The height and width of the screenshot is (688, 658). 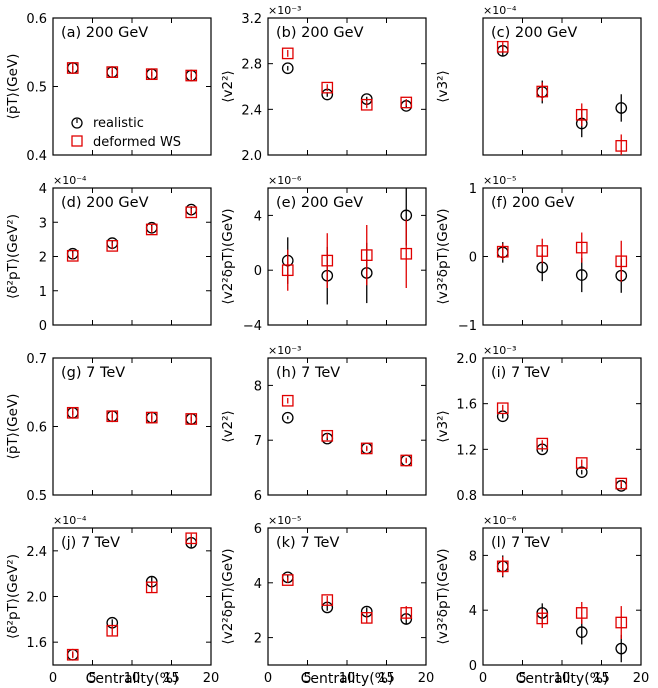 I want to click on panel-7: 0.5 0.6 0.7 (g) 7 TeV ⟨p̄T⟩(GeV), so click(x=108, y=428).